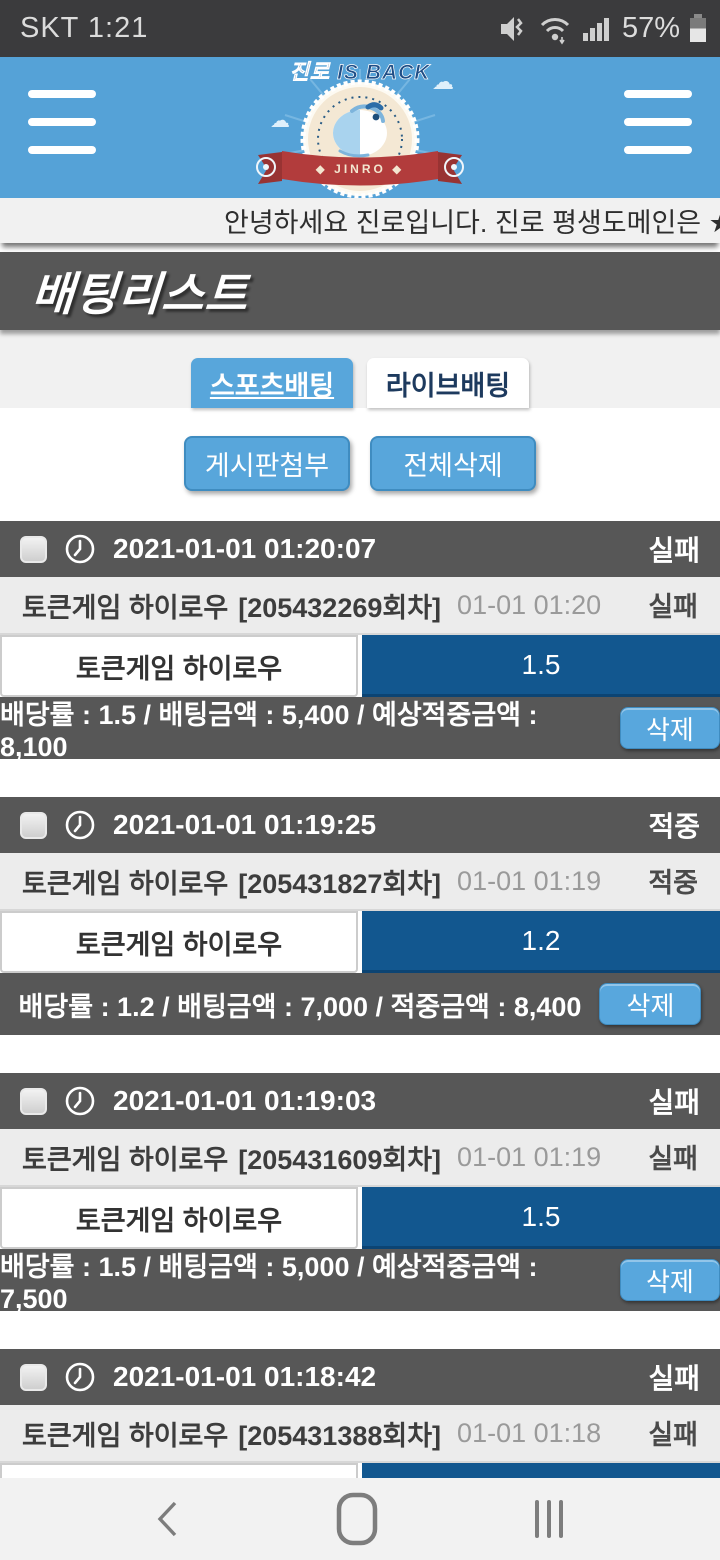 The height and width of the screenshot is (1560, 720). Describe the element at coordinates (340, 1159) in the screenshot. I see `game-round: [205431609회차]` at that location.